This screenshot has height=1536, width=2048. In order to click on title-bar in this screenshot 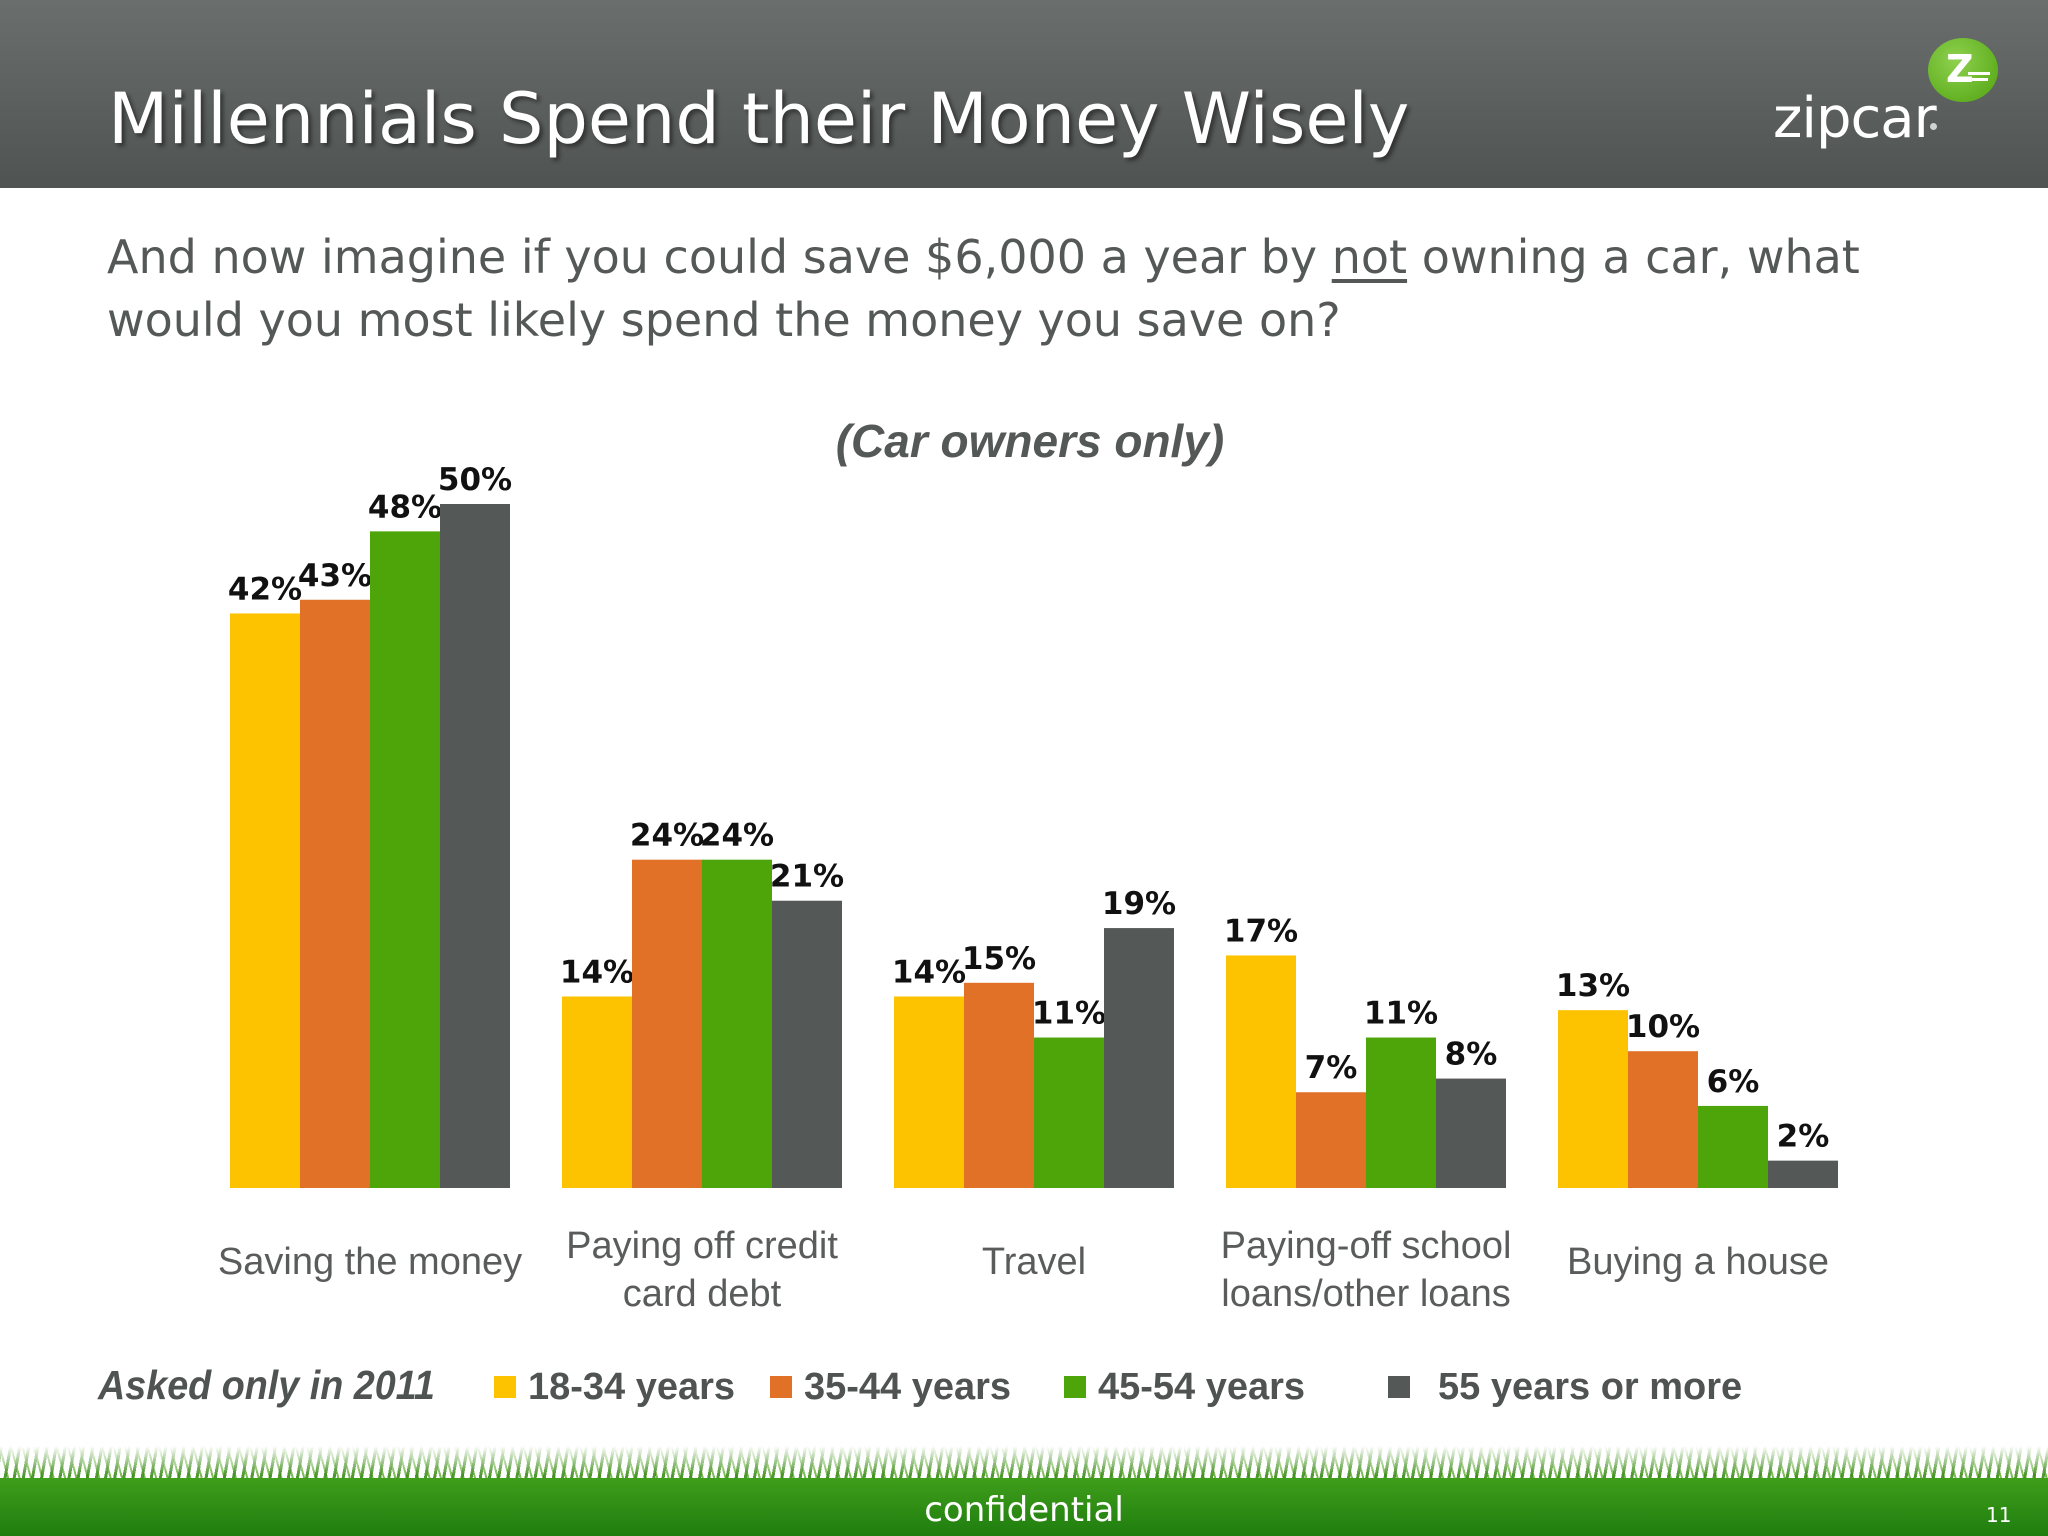, I will do `click(1024, 94)`.